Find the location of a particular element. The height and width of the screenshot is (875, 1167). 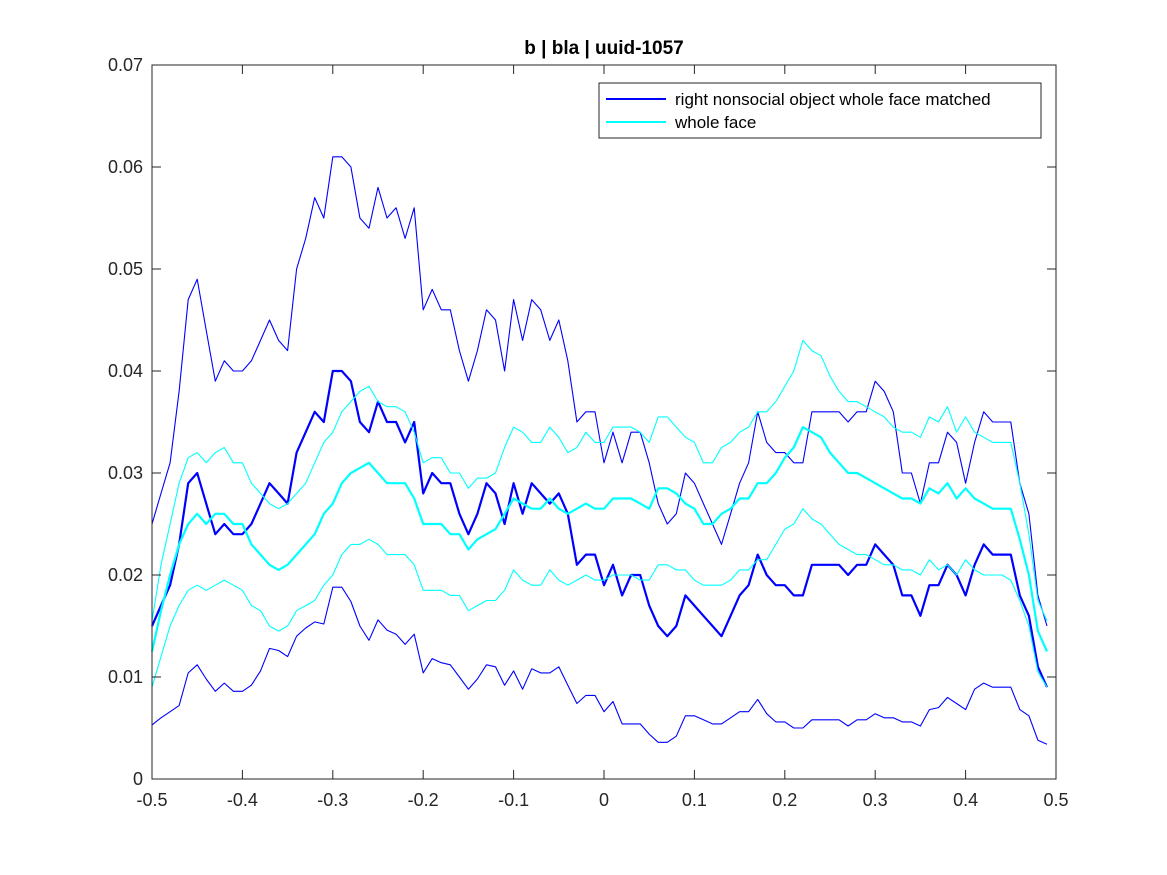

x-tick-label: -0.1 is located at coordinates (513, 800).